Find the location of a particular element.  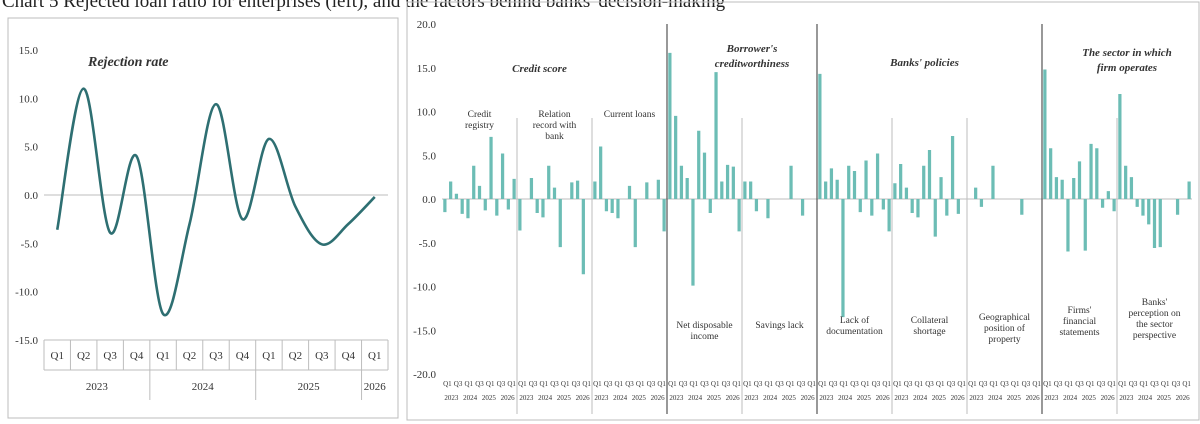

y-tick-label: 0.0 is located at coordinates (429, 200).